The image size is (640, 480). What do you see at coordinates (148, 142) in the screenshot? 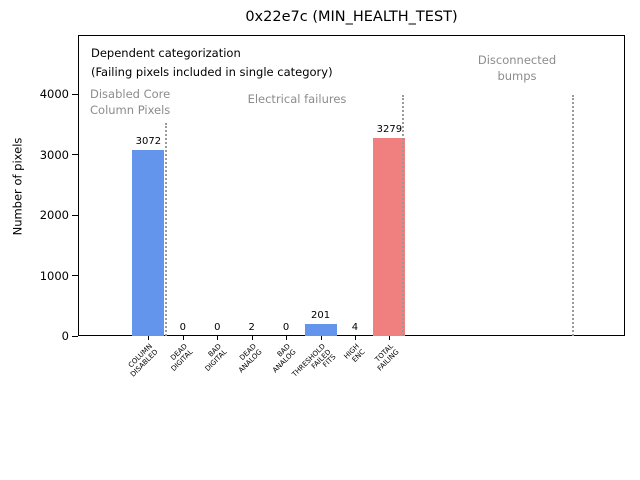
I see `bar-value-label: 3072` at bounding box center [148, 142].